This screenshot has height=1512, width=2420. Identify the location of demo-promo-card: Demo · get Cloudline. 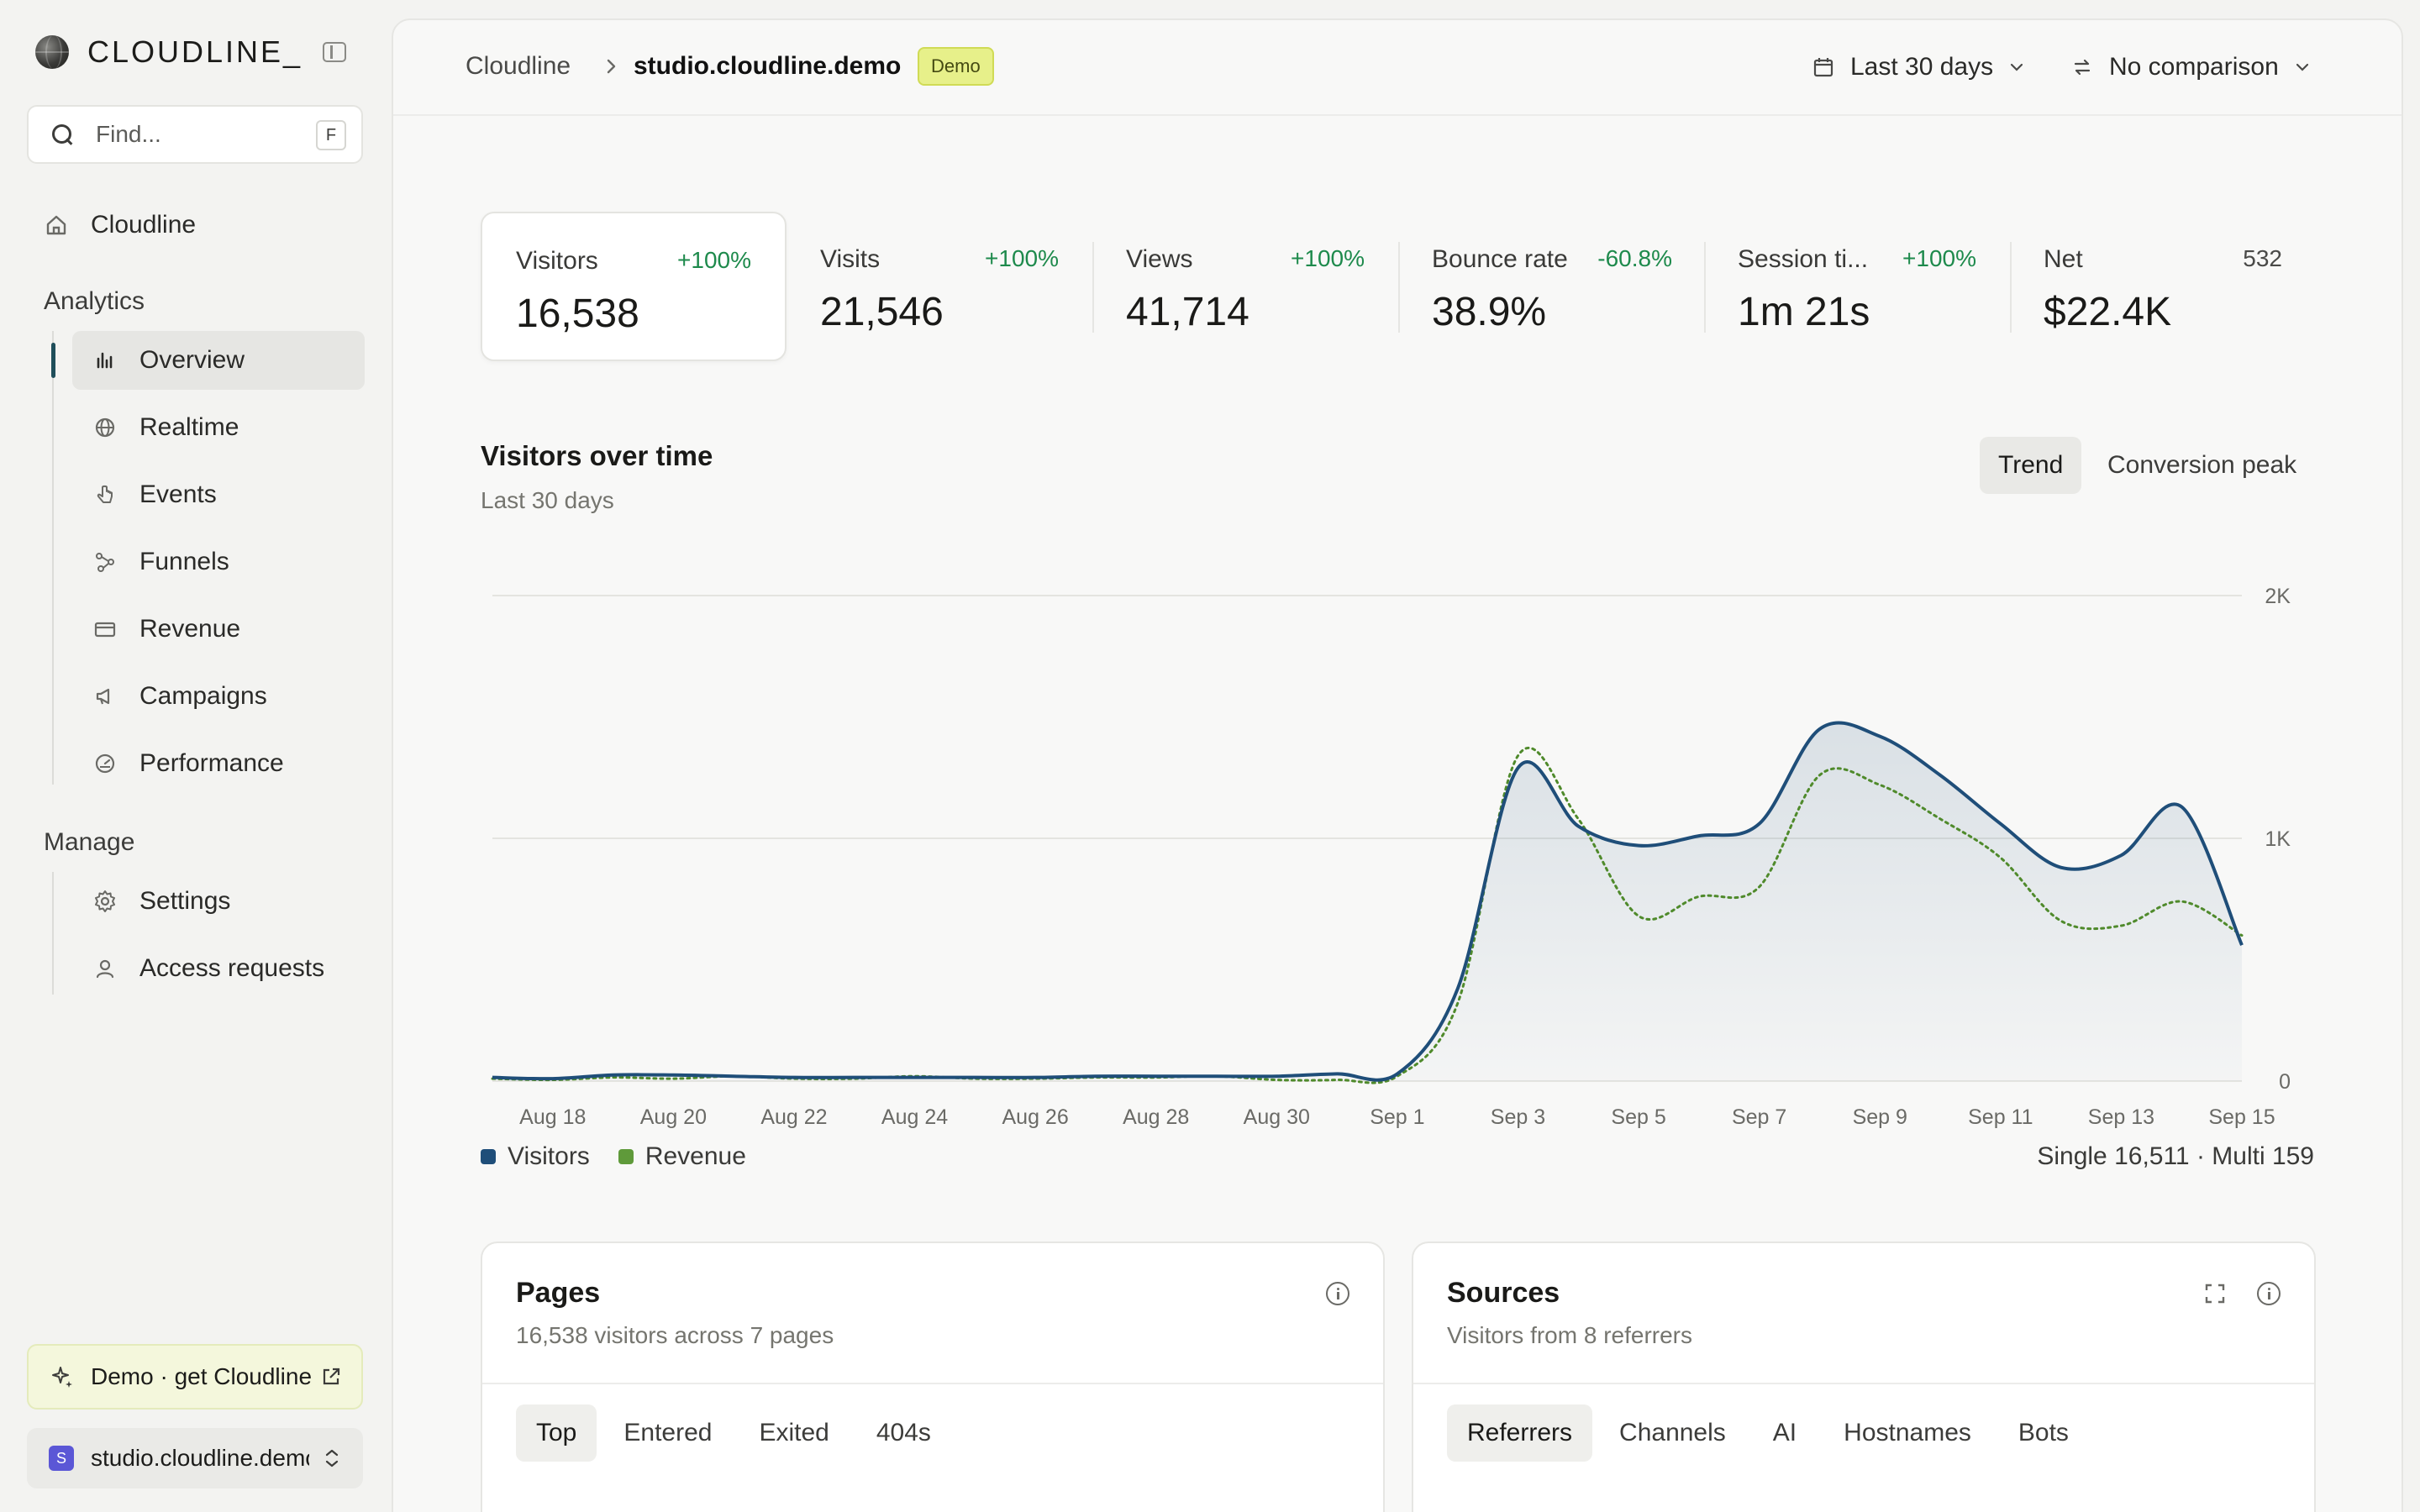
(195, 1377).